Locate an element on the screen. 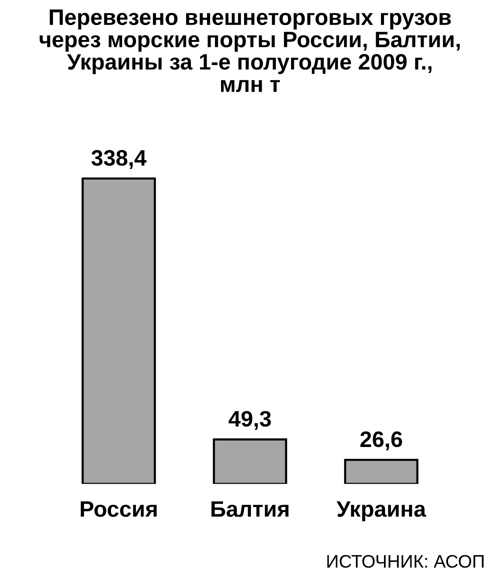 This screenshot has height=583, width=500. data-label: 49,3 is located at coordinates (249, 420).